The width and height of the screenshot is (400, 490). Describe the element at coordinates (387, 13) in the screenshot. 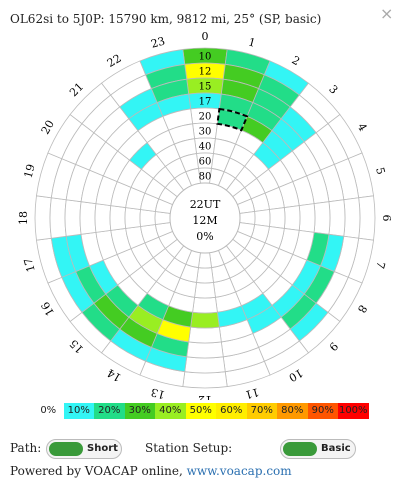

I see `close-button: ×` at that location.